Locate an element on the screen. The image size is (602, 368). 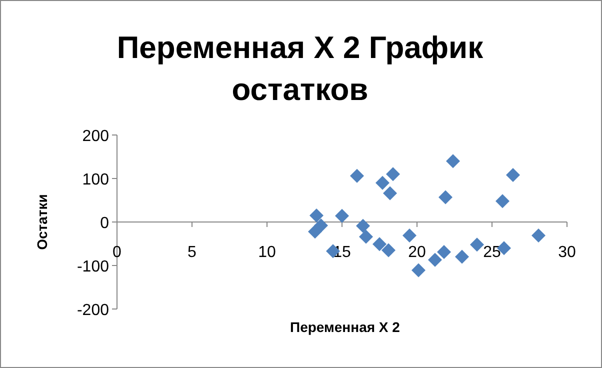
x-tick-label: 30 is located at coordinates (567, 252).